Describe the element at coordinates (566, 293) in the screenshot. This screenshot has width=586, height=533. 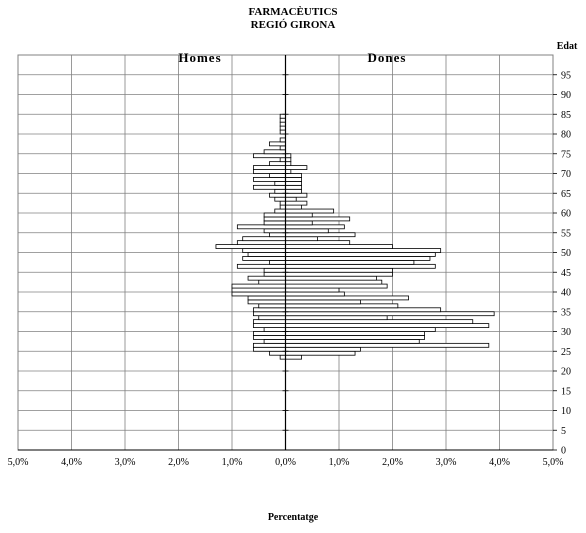
I see `y-tick-label: 40` at that location.